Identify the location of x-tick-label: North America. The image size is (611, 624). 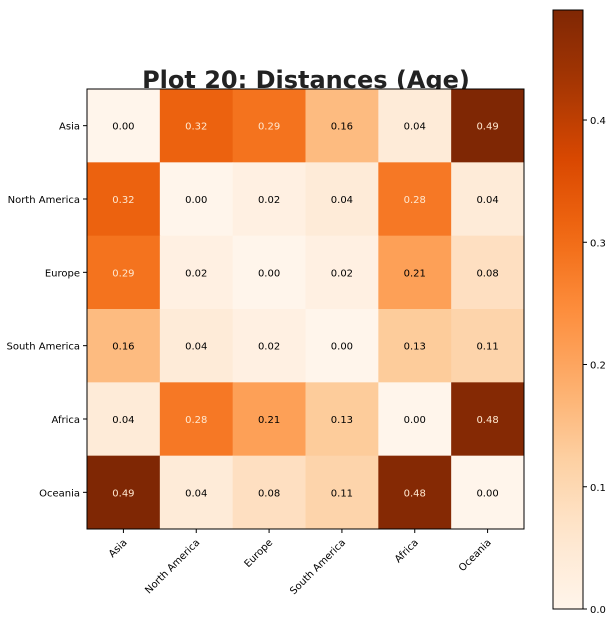
(172, 566).